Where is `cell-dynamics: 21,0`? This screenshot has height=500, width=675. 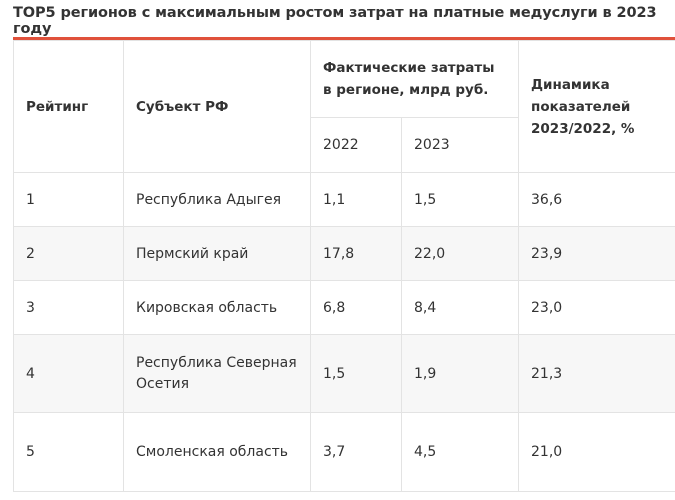 cell-dynamics: 21,0 is located at coordinates (596, 452).